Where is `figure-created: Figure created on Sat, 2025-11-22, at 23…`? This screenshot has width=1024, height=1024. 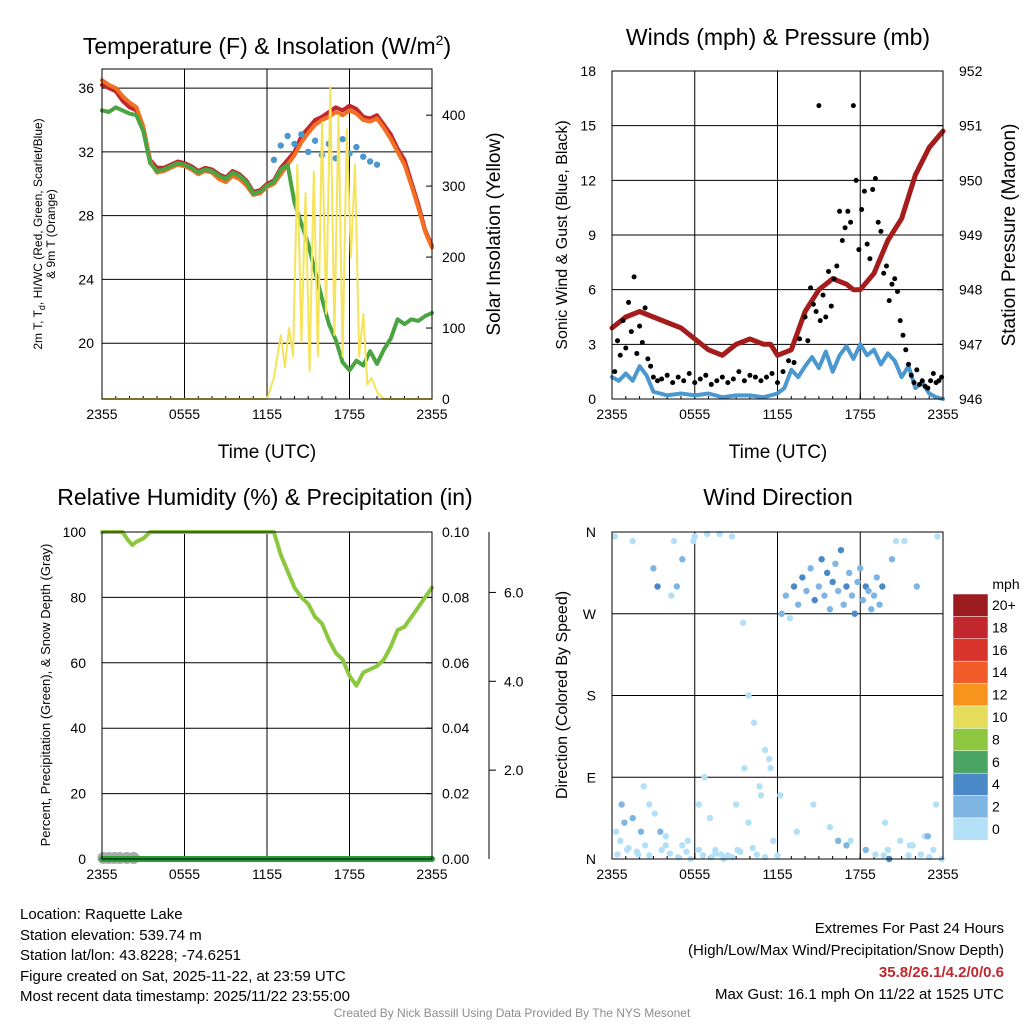
figure-created: Figure created on Sat, 2025-11-22, at 23… is located at coordinates (183, 976).